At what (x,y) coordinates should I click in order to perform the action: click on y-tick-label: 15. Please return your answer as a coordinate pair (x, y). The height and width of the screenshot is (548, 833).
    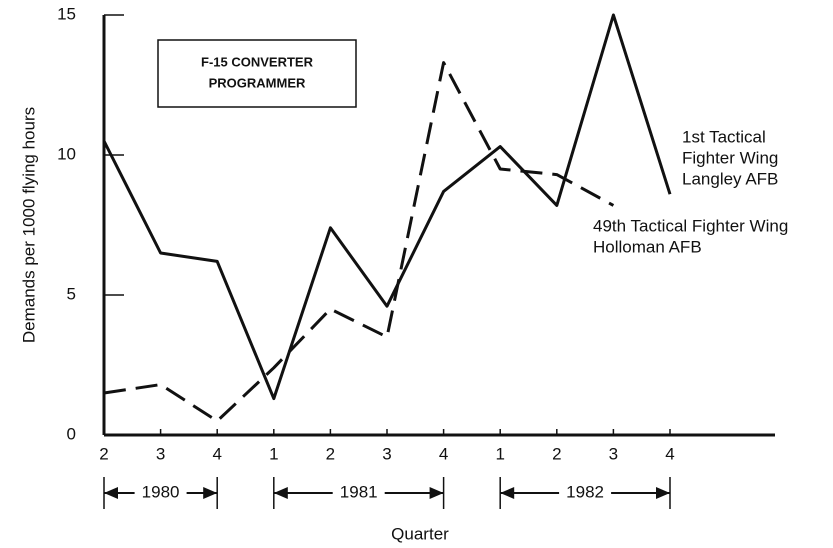
    Looking at the image, I should click on (66, 13).